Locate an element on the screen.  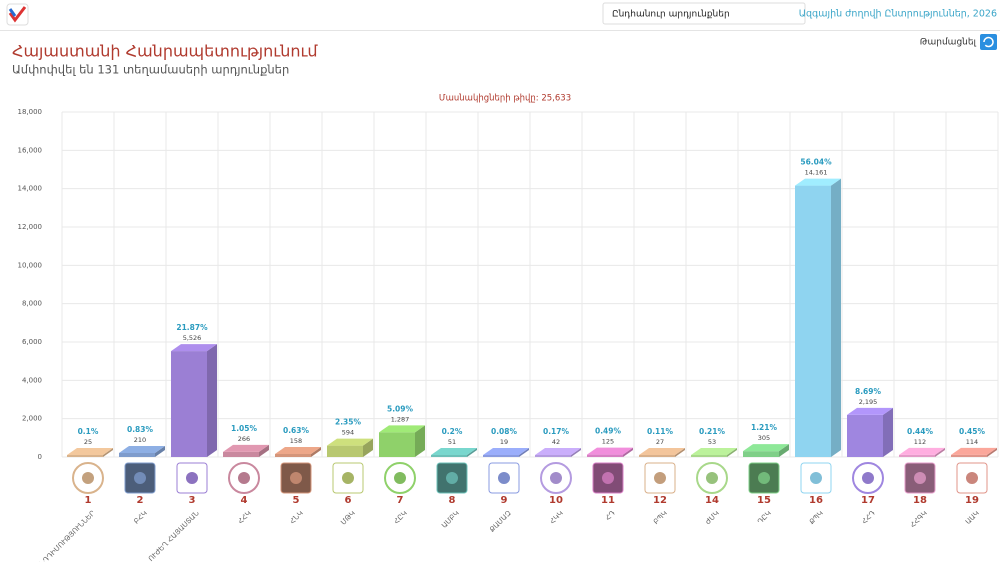
refresh-button is located at coordinates (988, 42).